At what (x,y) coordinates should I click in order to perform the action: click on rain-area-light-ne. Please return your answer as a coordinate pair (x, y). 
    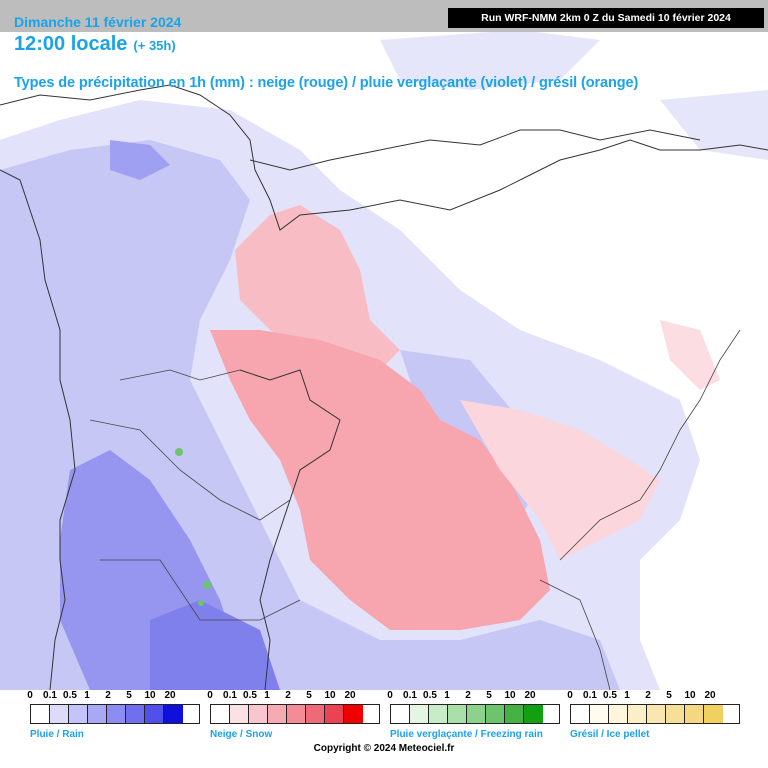
    Looking at the image, I should click on (714, 125).